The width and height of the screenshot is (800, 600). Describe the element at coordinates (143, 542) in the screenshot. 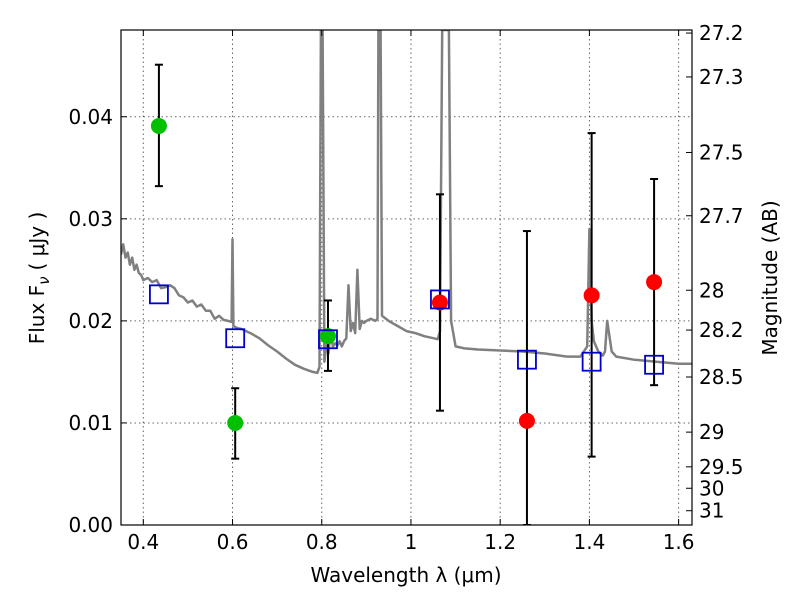

I see `x-tick-label: 0.4` at that location.